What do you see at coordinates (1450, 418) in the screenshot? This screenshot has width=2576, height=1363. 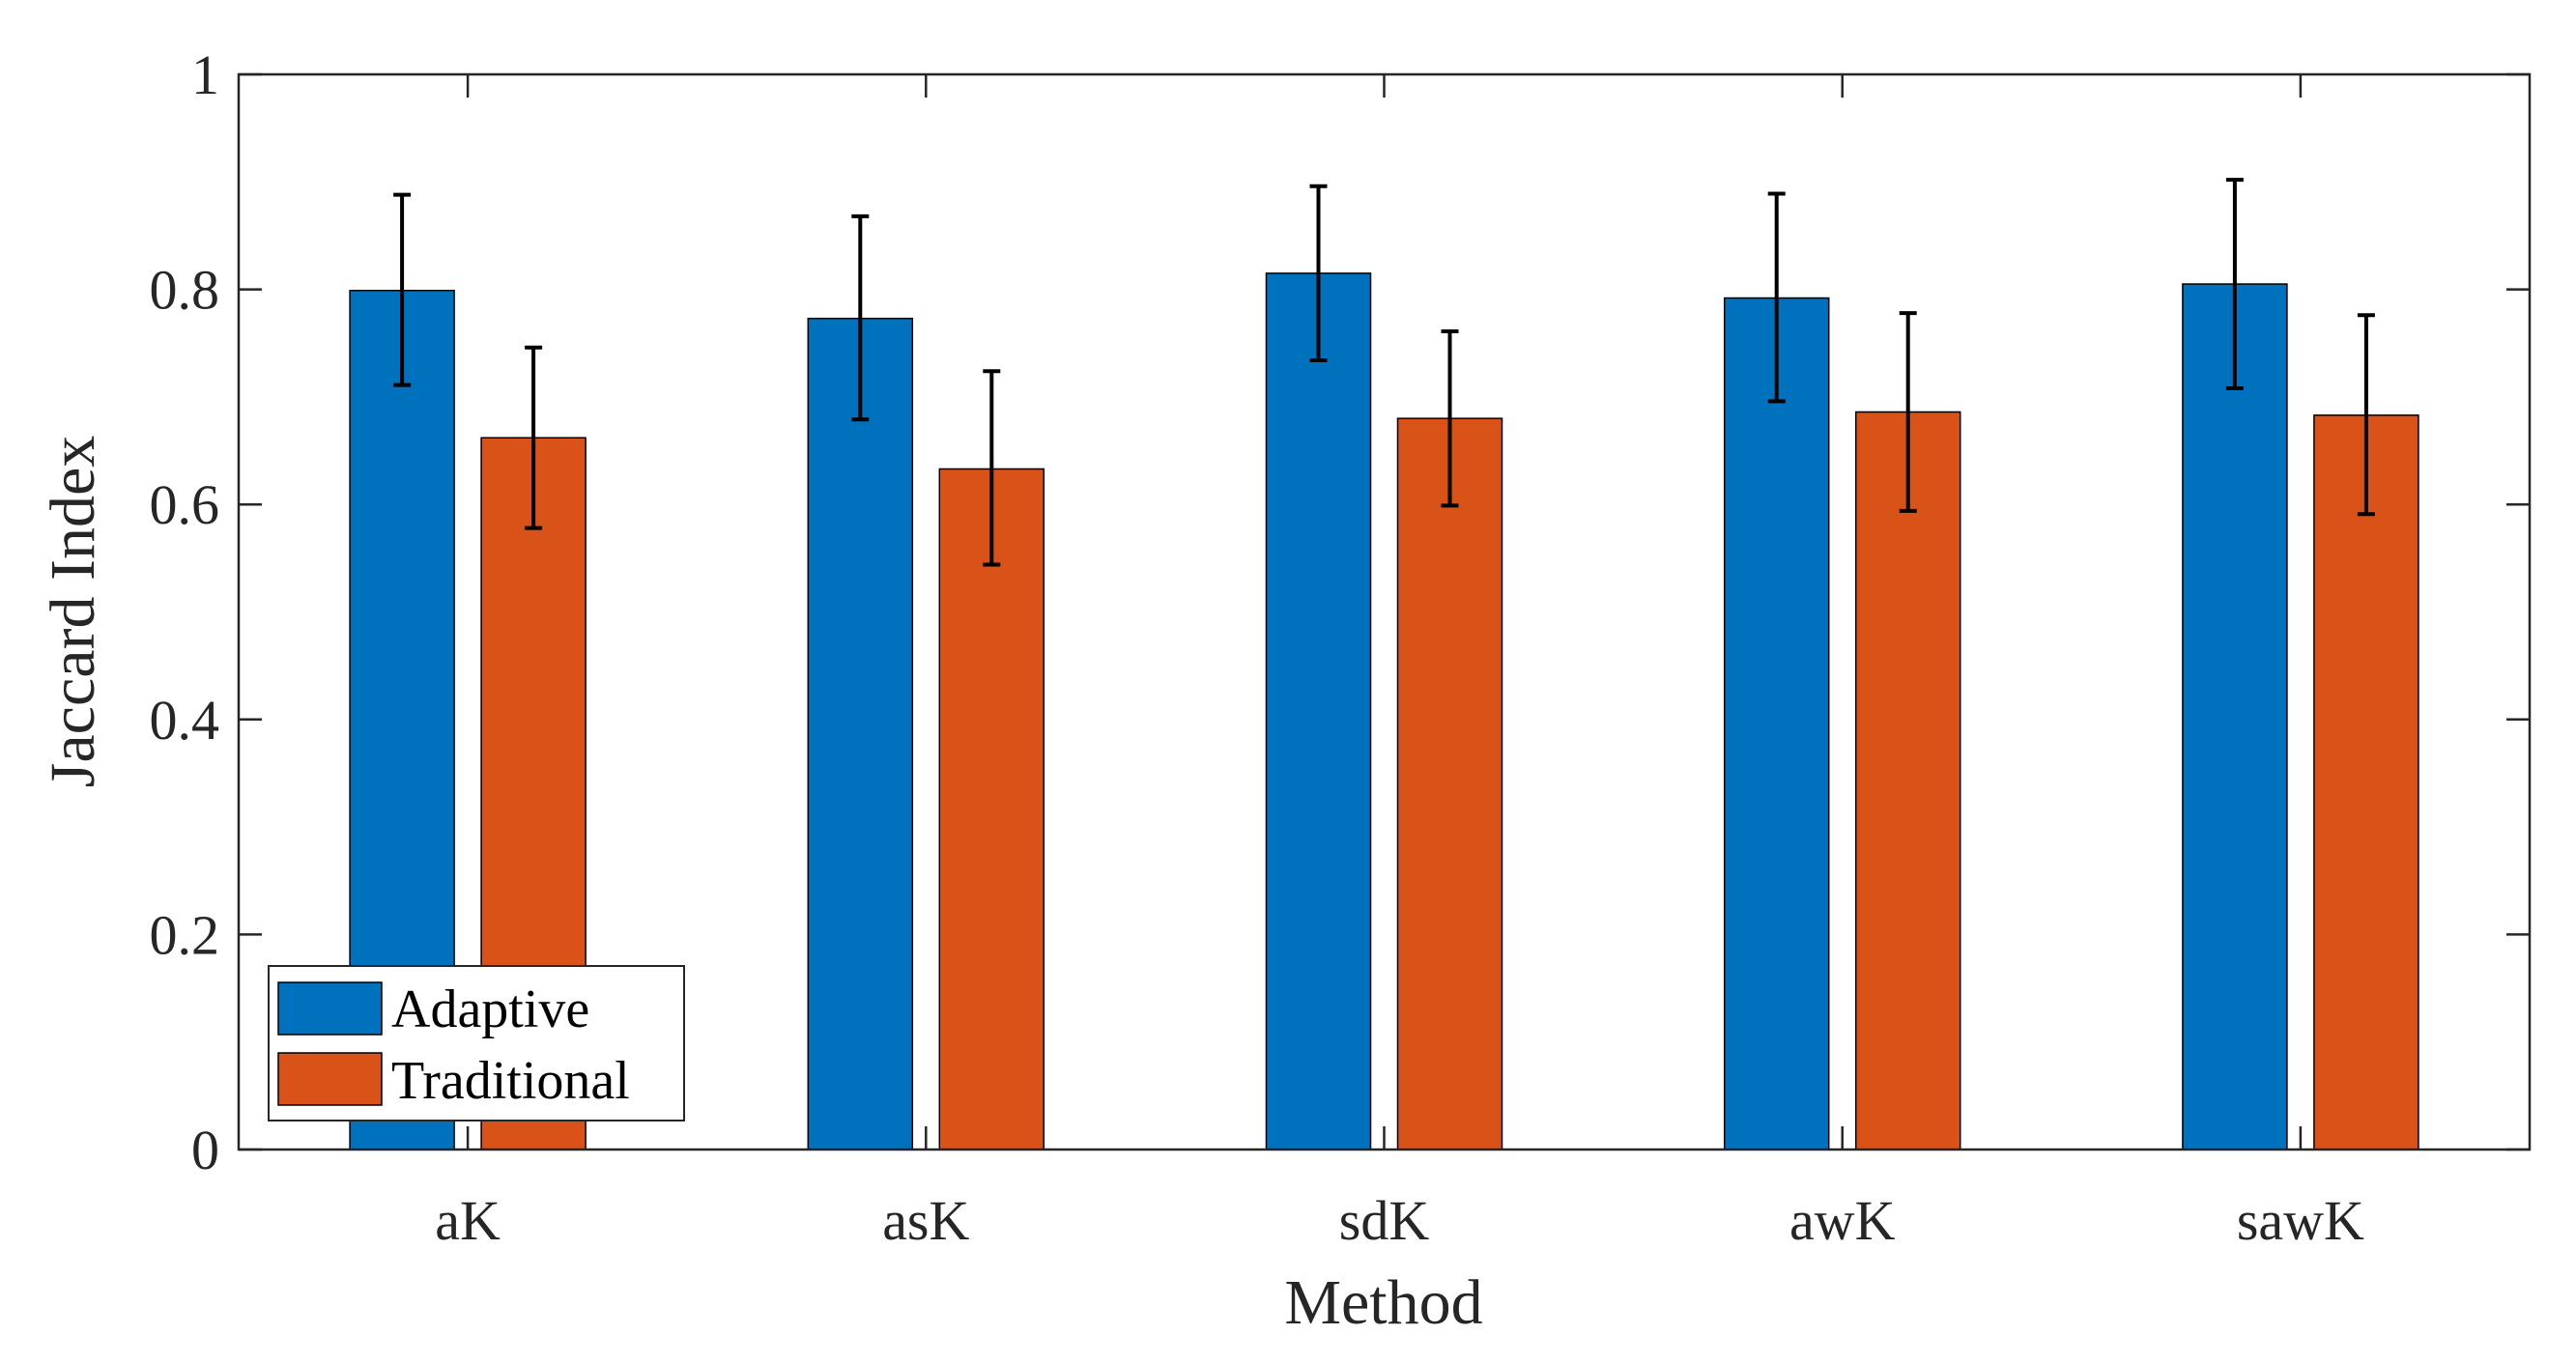 I see `errorbar-traditional-sdk` at bounding box center [1450, 418].